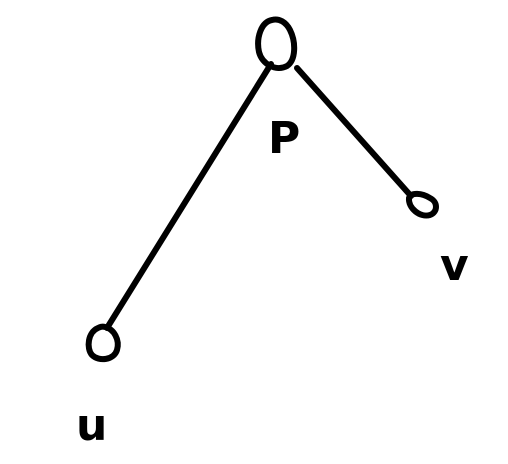 The width and height of the screenshot is (508, 464). What do you see at coordinates (354, 132) in the screenshot?
I see `edge-p-v` at bounding box center [354, 132].